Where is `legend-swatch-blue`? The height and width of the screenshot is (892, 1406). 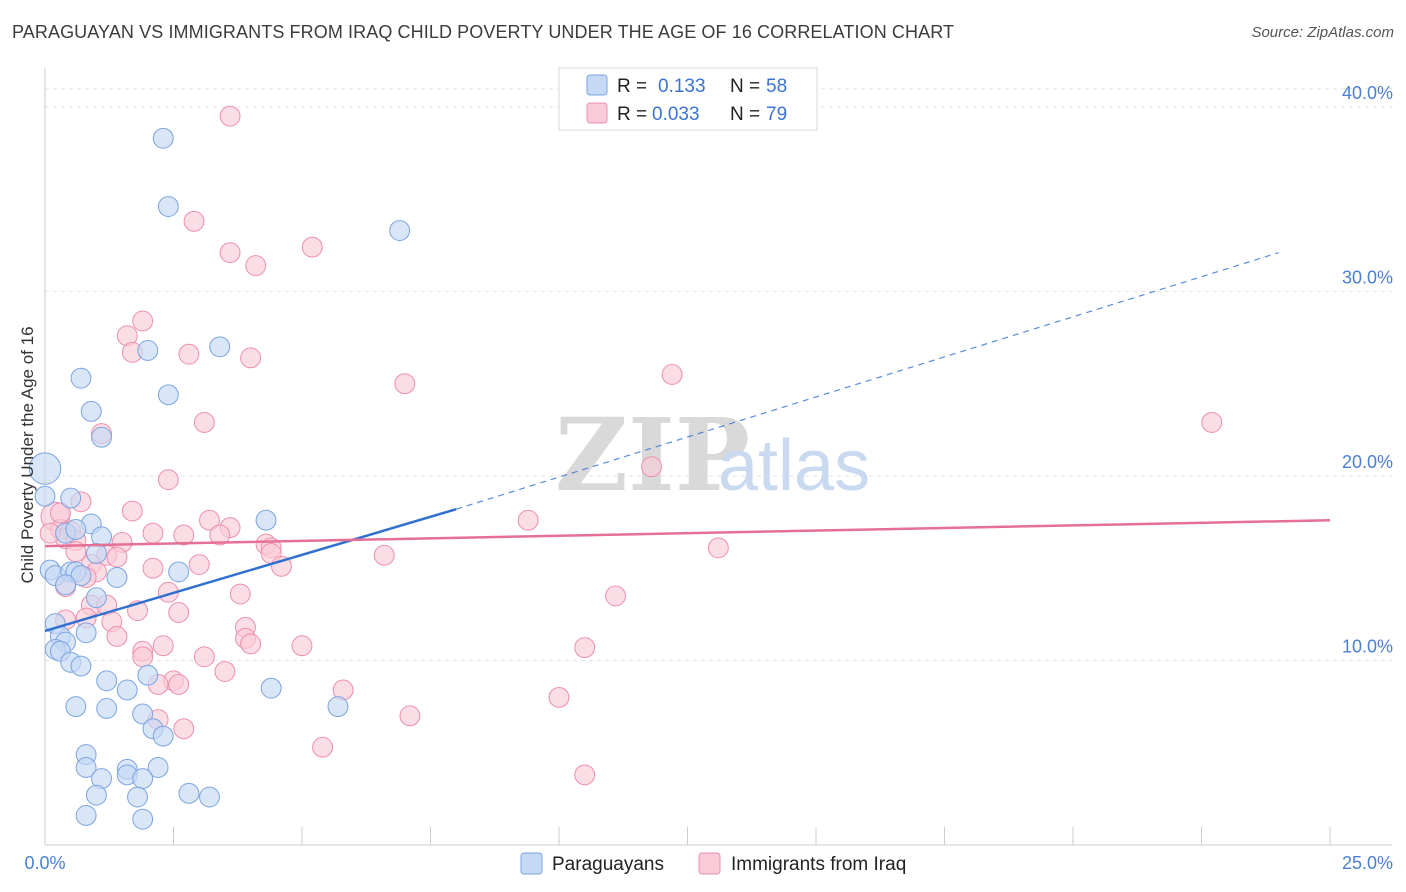
legend-swatch-blue is located at coordinates (597, 85).